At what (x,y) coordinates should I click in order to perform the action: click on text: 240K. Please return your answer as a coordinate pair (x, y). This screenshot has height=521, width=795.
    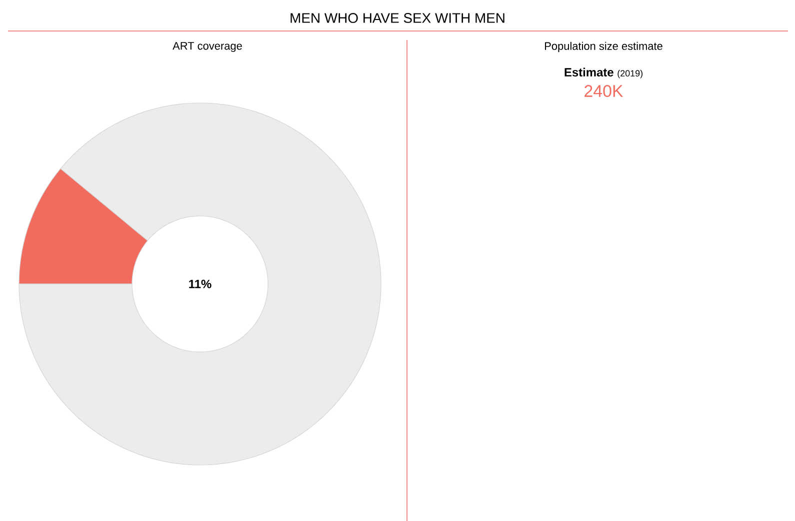
    Looking at the image, I should click on (604, 90).